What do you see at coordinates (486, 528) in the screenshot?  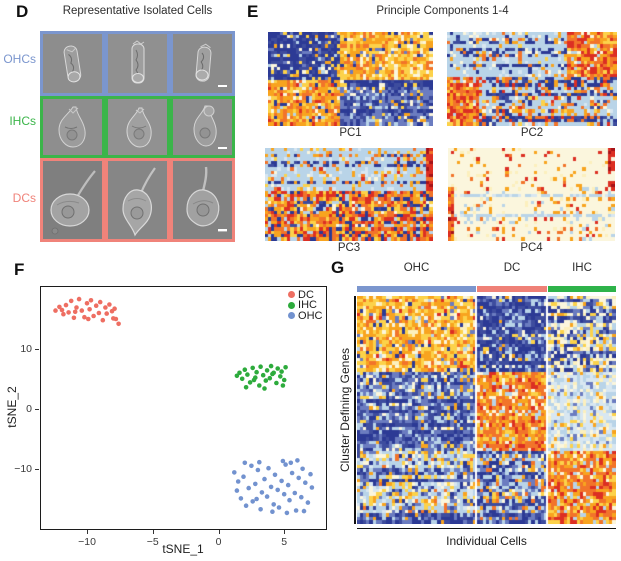 I see `x-axis-line` at bounding box center [486, 528].